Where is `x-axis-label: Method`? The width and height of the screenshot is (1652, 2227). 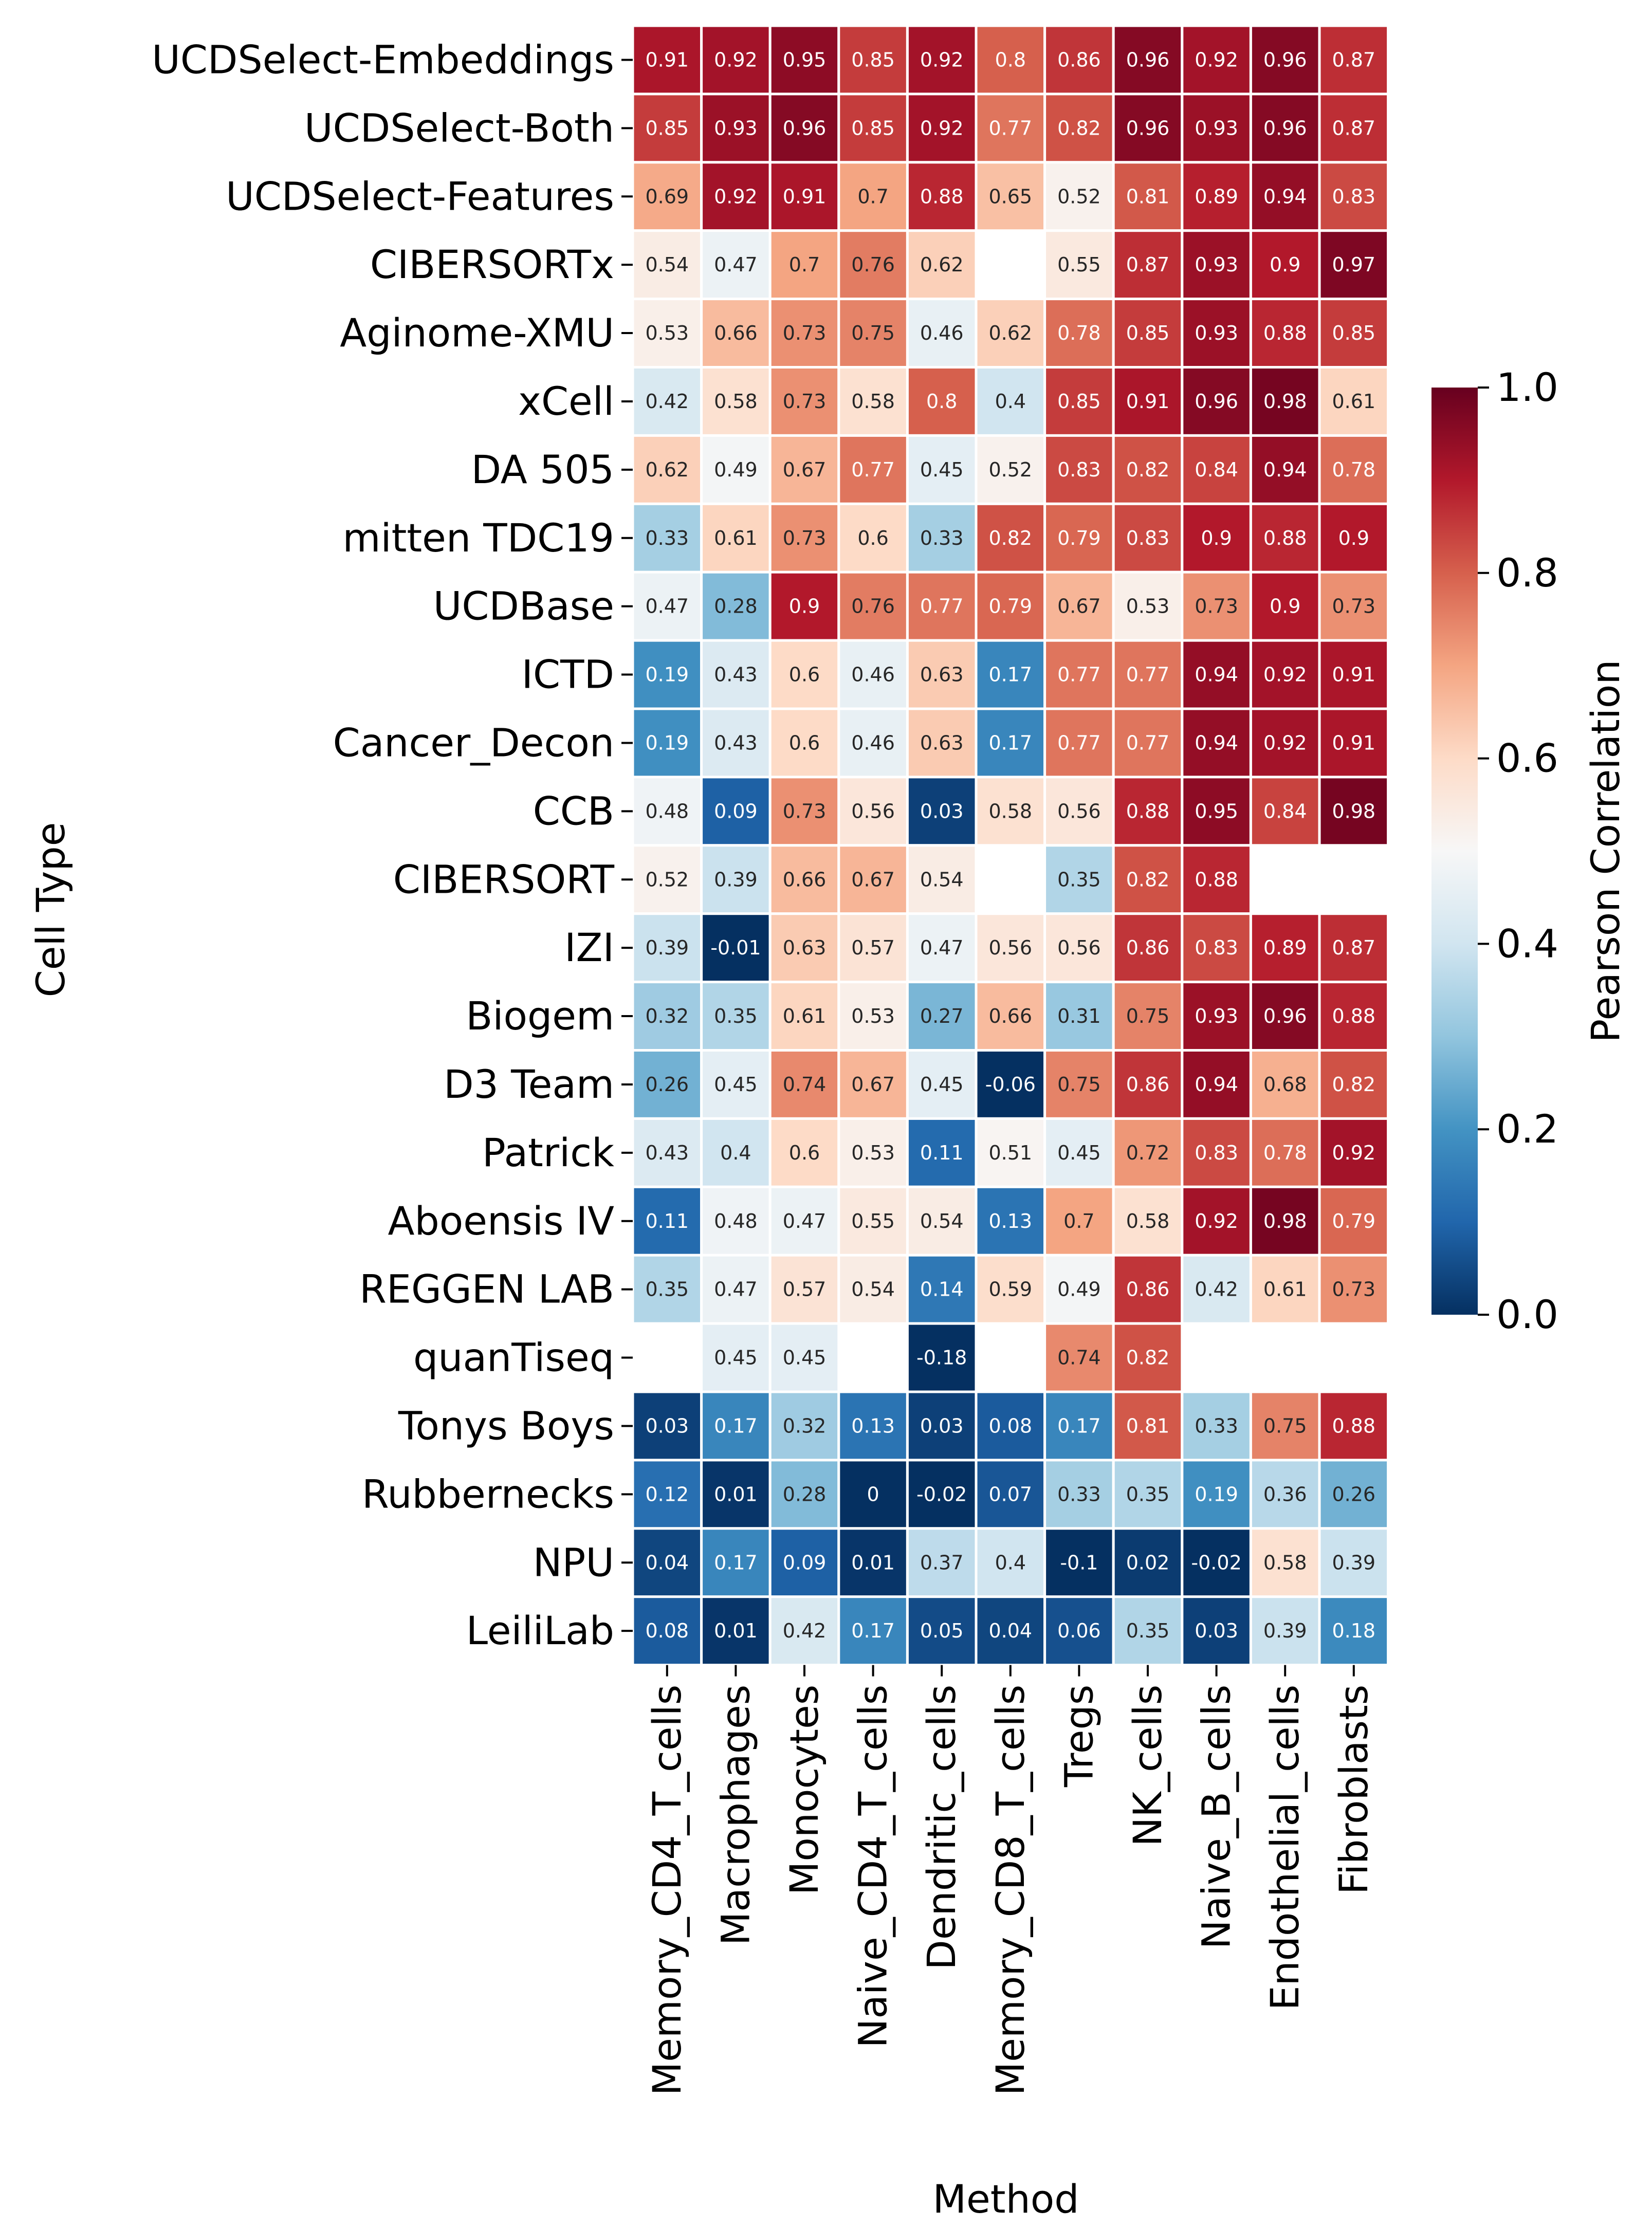 x-axis-label: Method is located at coordinates (1005, 2199).